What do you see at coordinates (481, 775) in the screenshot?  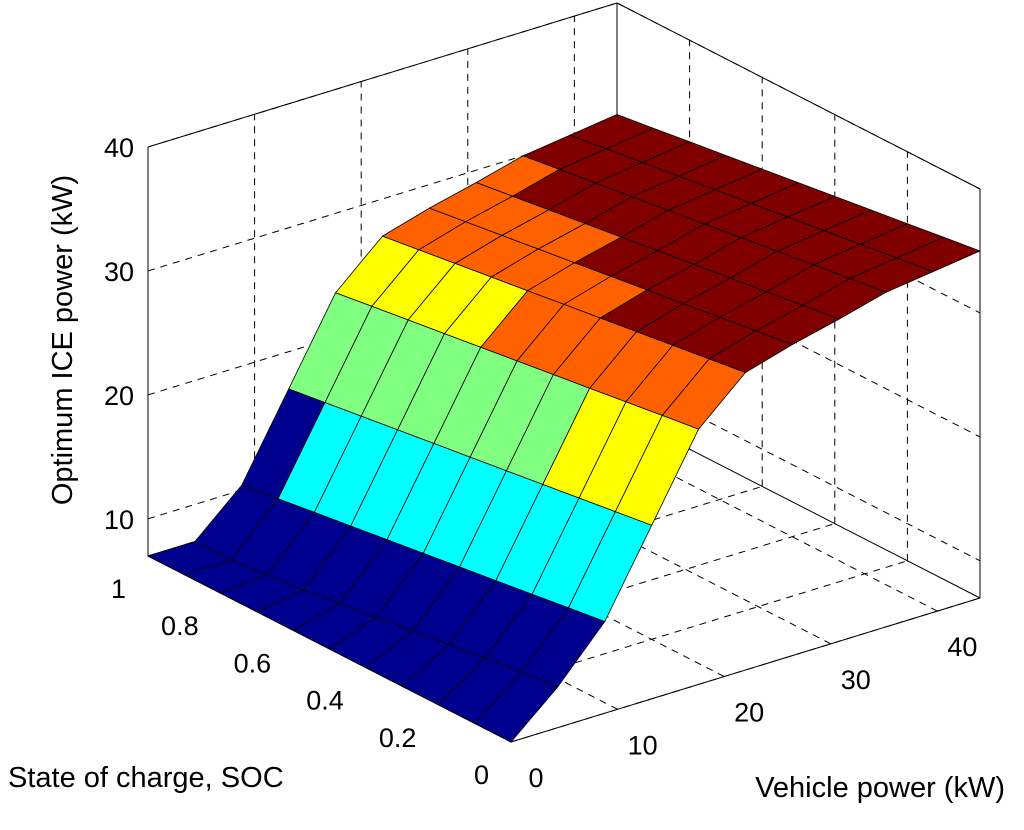 I see `y-tick-label: 0` at bounding box center [481, 775].